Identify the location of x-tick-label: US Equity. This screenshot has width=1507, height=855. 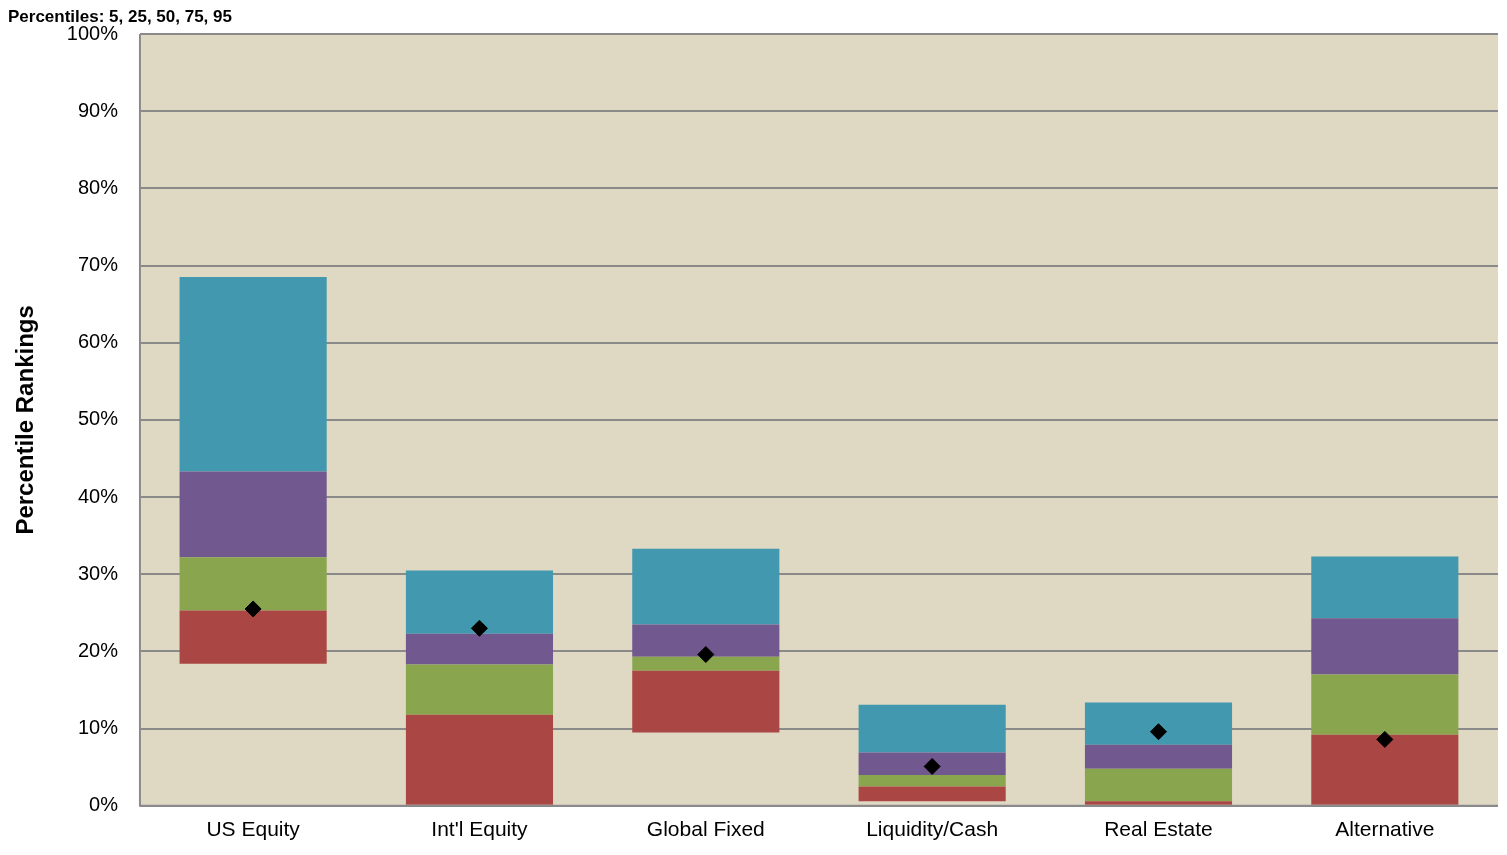
(253, 829).